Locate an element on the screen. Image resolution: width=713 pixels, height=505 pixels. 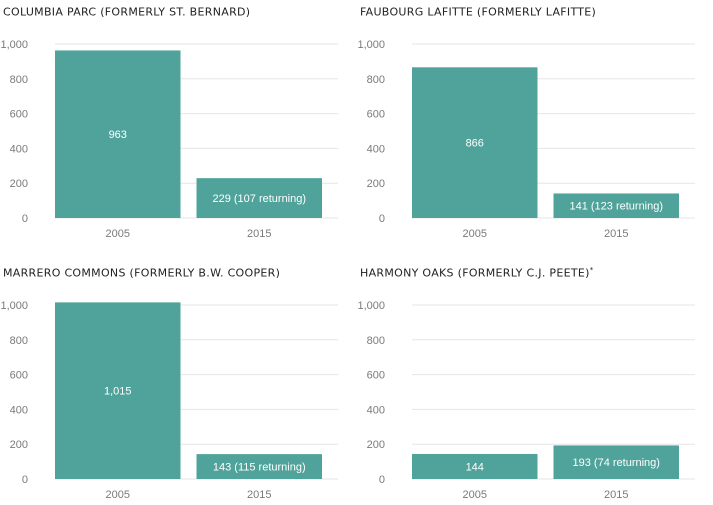
bar-value-label: 141 (123 returning) is located at coordinates (616, 207).